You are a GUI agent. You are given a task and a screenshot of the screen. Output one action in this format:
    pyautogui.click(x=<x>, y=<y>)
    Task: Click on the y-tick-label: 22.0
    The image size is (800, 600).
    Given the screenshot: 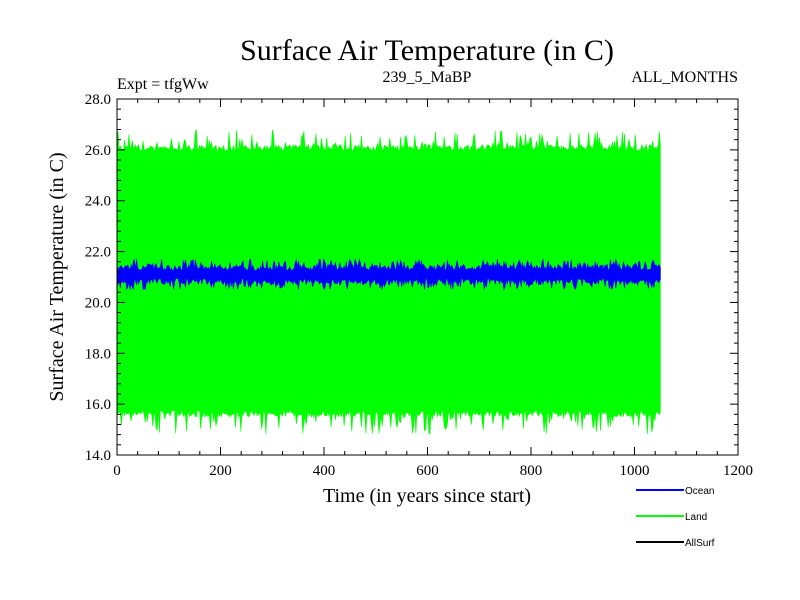 What is the action you would take?
    pyautogui.click(x=98, y=253)
    